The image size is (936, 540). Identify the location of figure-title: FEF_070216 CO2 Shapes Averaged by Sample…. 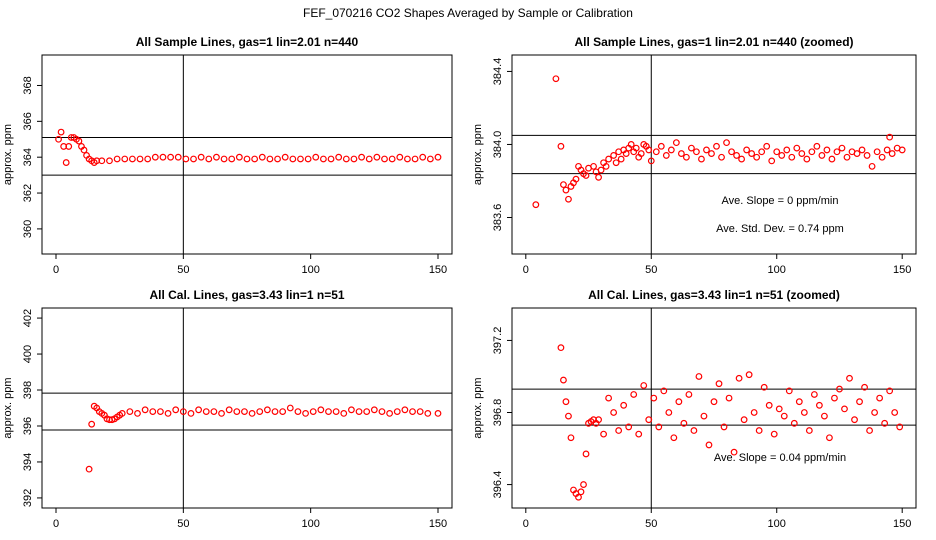
(468, 13).